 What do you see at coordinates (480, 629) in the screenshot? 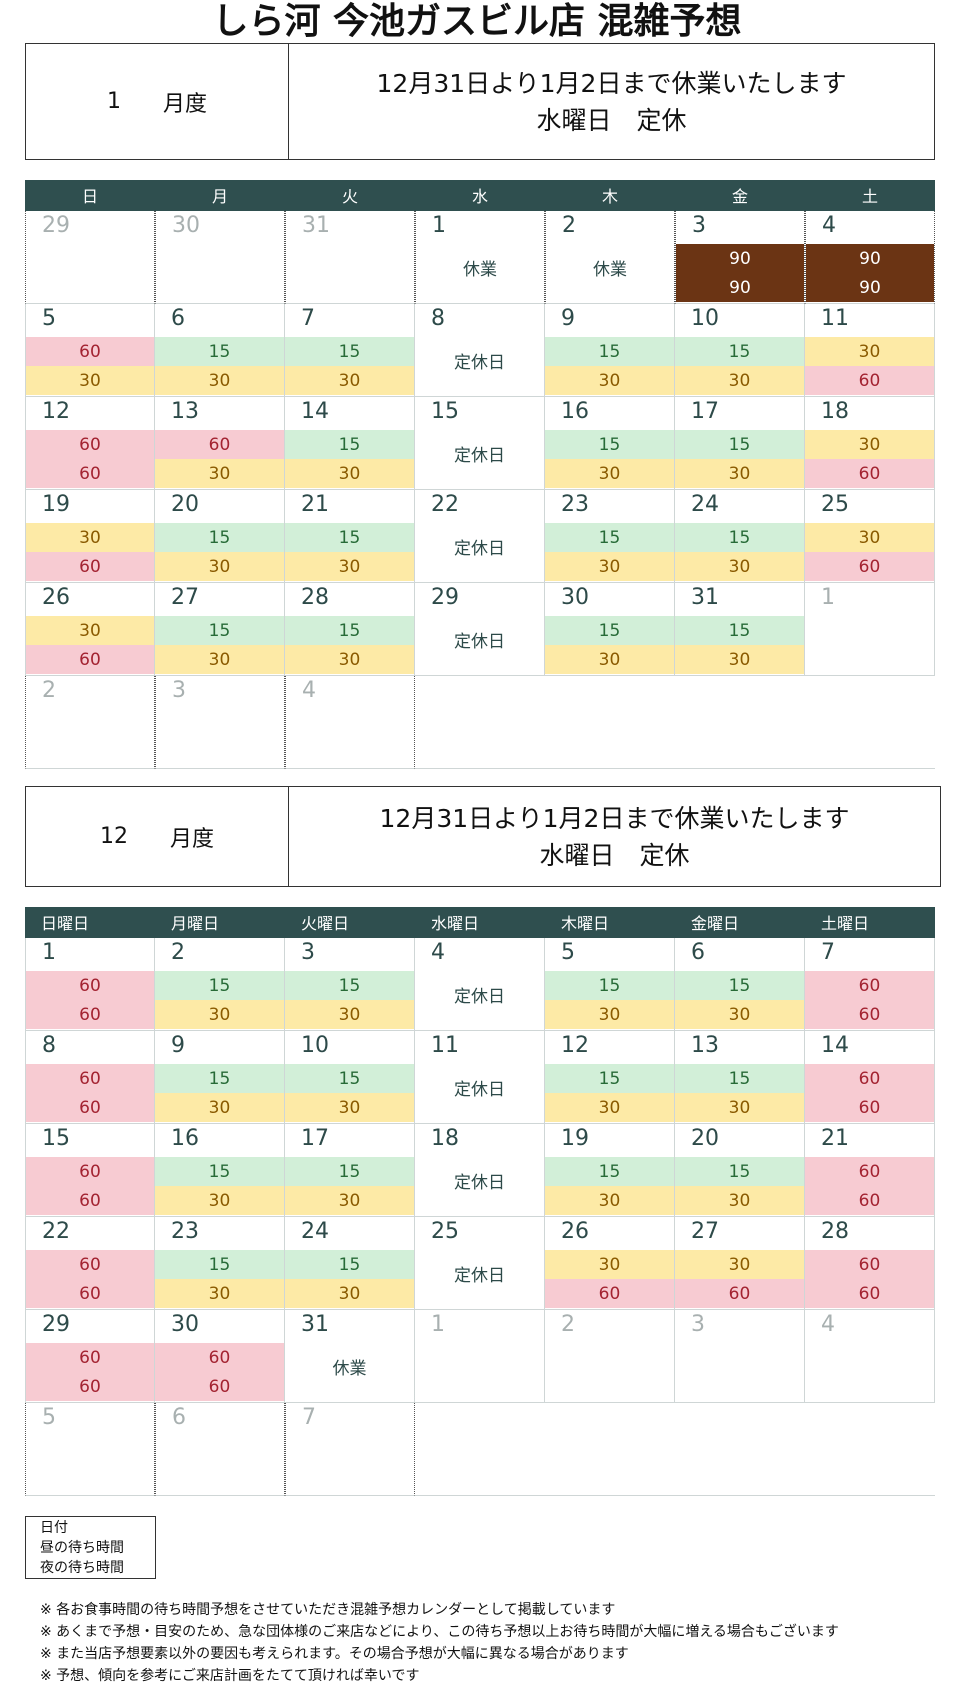
I see `day-cell: 29 定休日` at bounding box center [480, 629].